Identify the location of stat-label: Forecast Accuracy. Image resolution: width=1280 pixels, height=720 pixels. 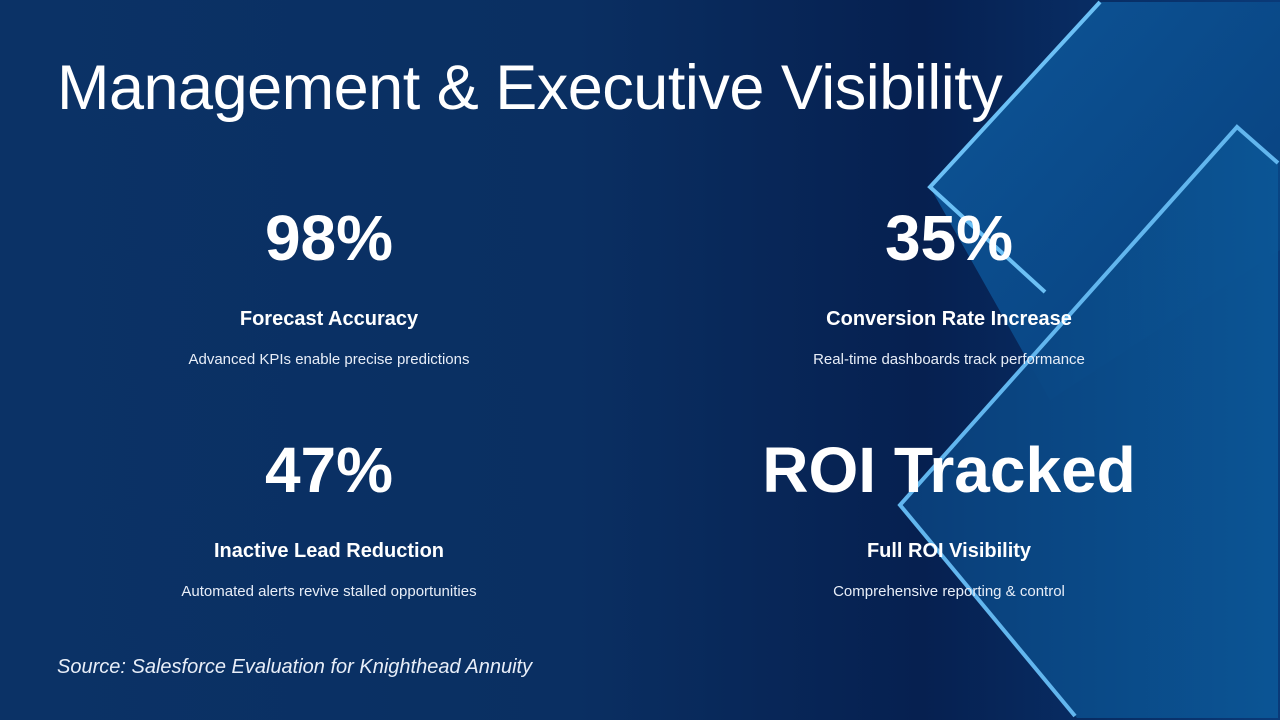
(329, 319).